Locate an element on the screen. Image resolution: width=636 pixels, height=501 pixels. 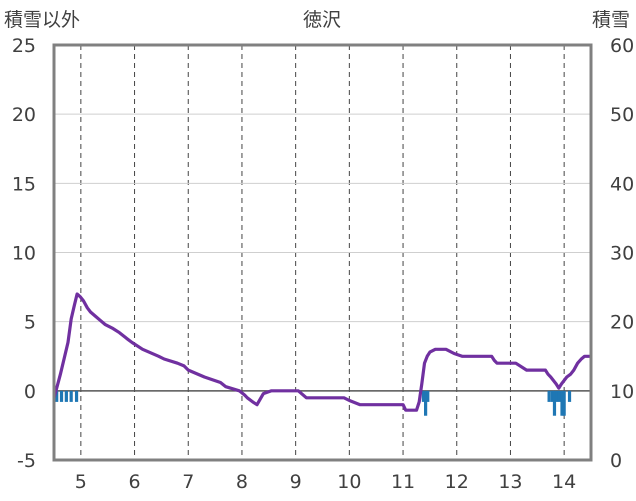
left-tick-label: 20 is located at coordinates (24, 115).